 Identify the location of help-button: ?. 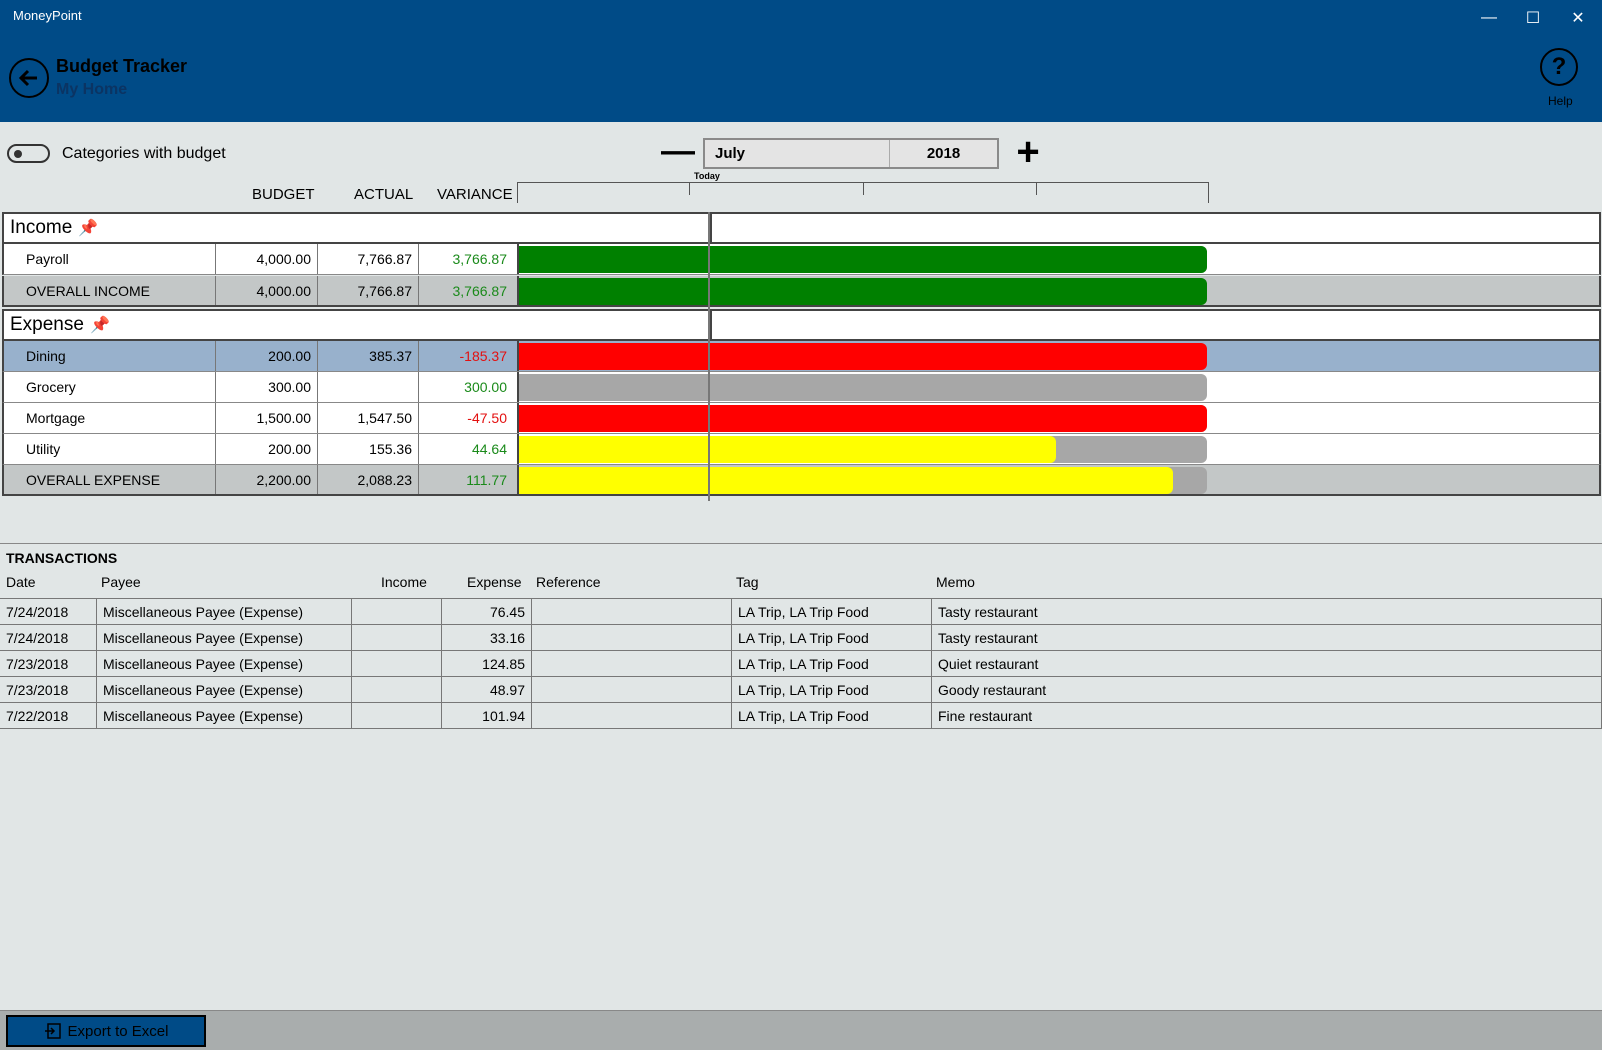
(1559, 67).